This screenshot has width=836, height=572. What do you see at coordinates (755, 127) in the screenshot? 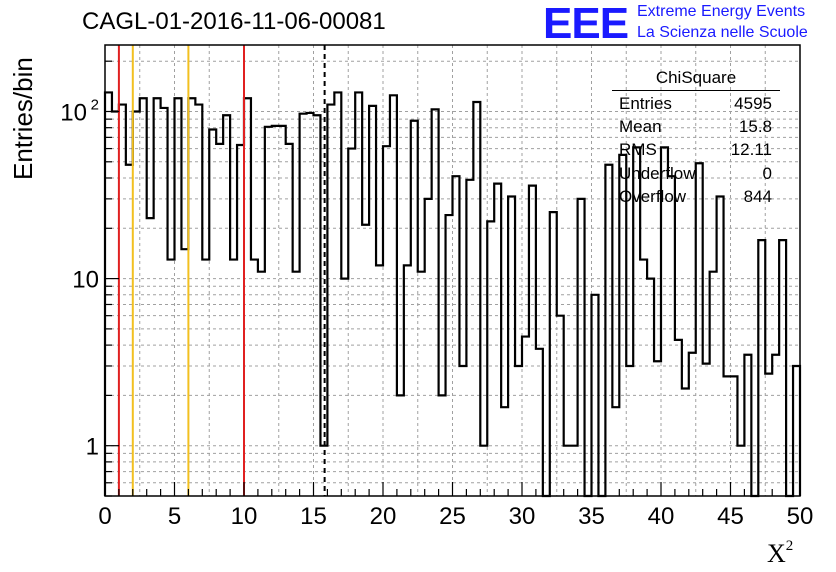
I see `stats-value: 15.8` at bounding box center [755, 127].